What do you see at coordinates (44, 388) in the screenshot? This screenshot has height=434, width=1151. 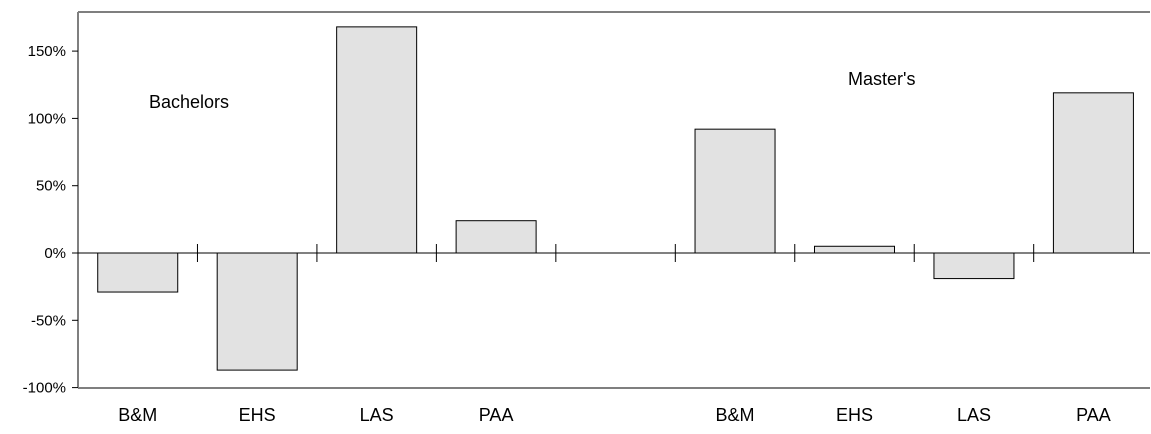 I see `y-tick-label: -100%` at bounding box center [44, 388].